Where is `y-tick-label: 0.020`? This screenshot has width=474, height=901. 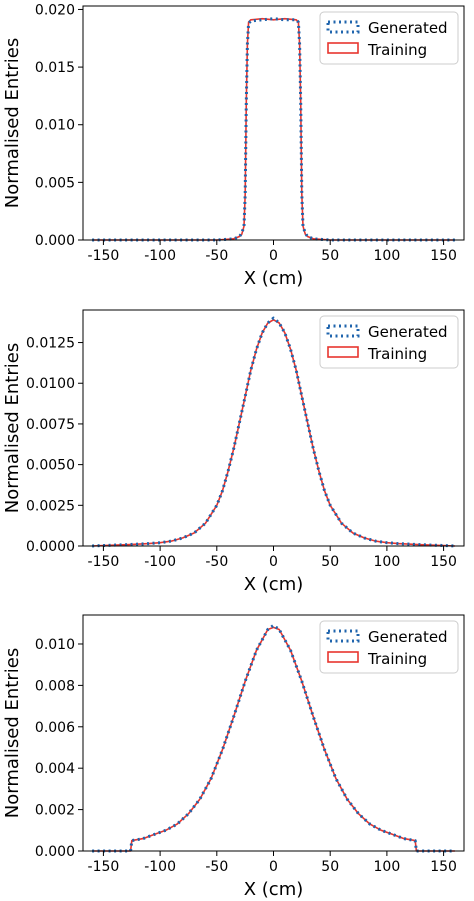
y-tick-label: 0.020 is located at coordinates (55, 10).